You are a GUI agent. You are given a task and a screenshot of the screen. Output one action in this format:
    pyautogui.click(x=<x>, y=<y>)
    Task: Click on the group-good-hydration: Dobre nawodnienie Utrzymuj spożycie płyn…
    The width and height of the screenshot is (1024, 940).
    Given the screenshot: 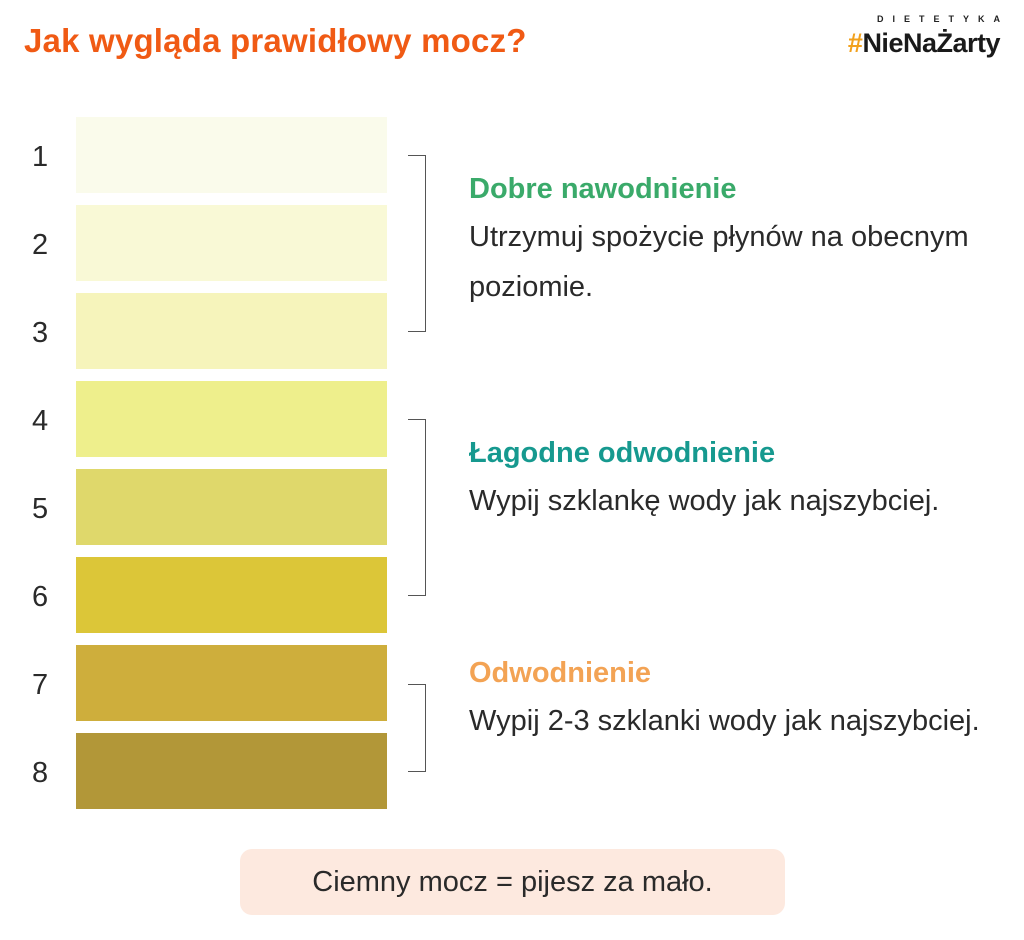 What is the action you would take?
    pyautogui.click(x=729, y=242)
    